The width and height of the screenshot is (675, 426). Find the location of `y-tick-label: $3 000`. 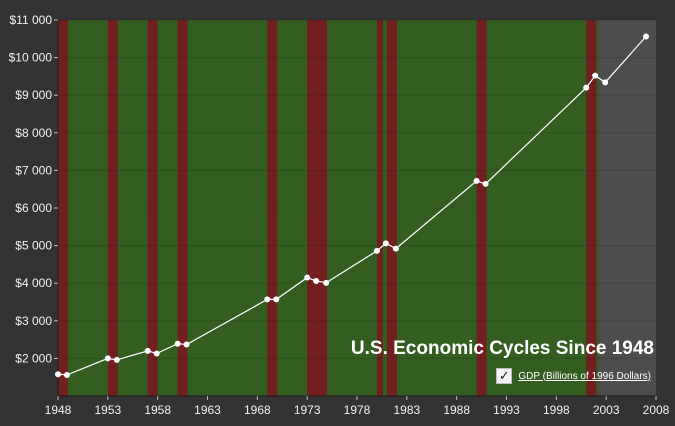

y-tick-label: $3 000 is located at coordinates (33, 321).